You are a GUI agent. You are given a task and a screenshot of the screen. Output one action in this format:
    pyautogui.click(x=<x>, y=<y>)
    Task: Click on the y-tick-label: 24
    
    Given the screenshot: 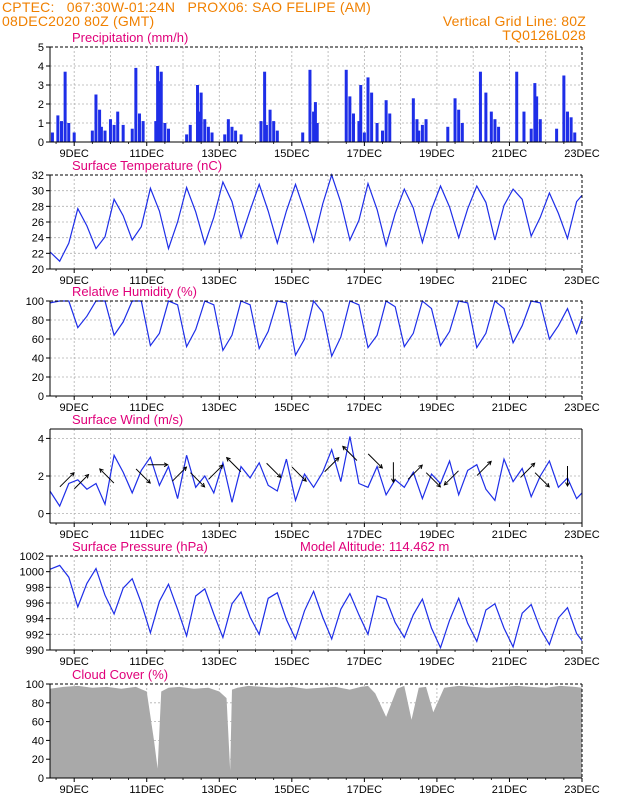 What is the action you would take?
    pyautogui.click(x=38, y=239)
    